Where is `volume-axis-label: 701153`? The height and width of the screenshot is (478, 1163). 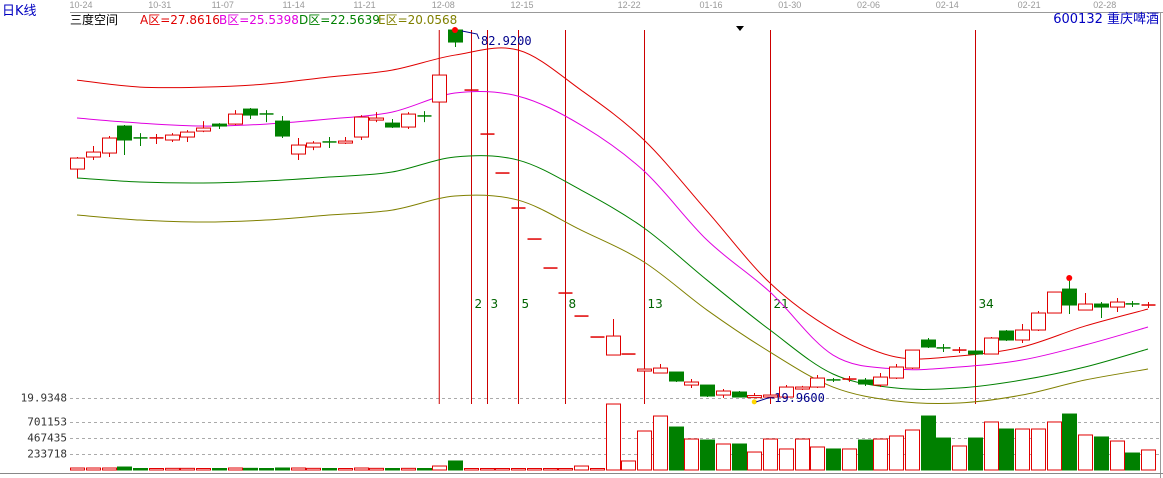
volume-axis-label: 701153 is located at coordinates (47, 422).